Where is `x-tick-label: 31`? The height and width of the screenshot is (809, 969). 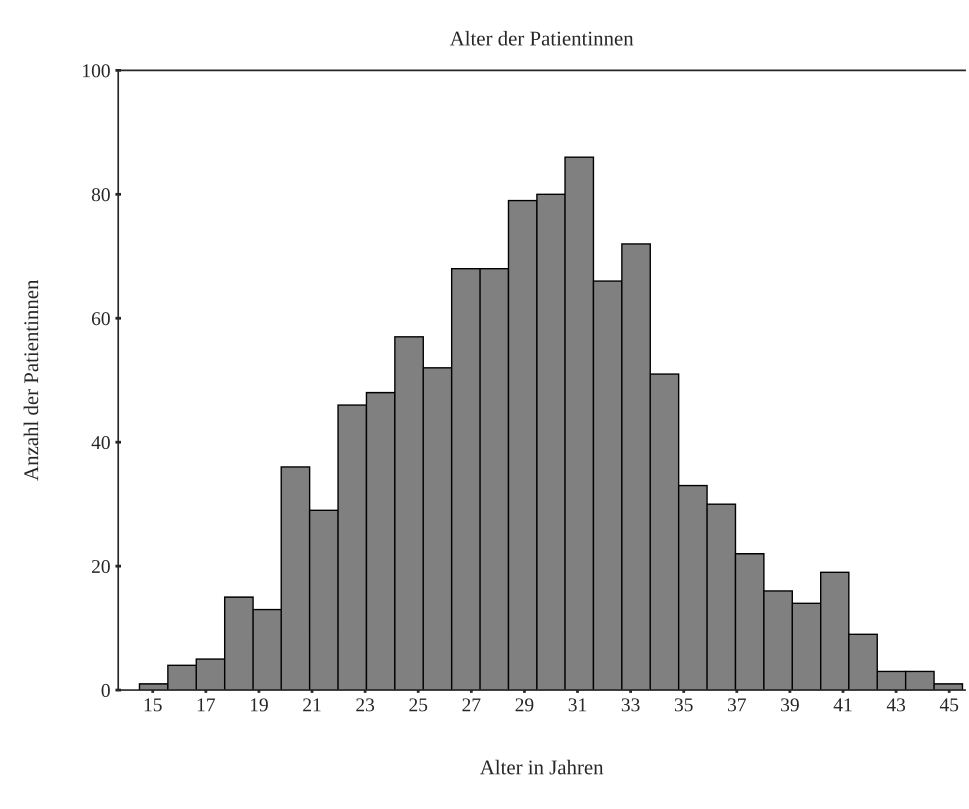
x-tick-label: 31 is located at coordinates (577, 705).